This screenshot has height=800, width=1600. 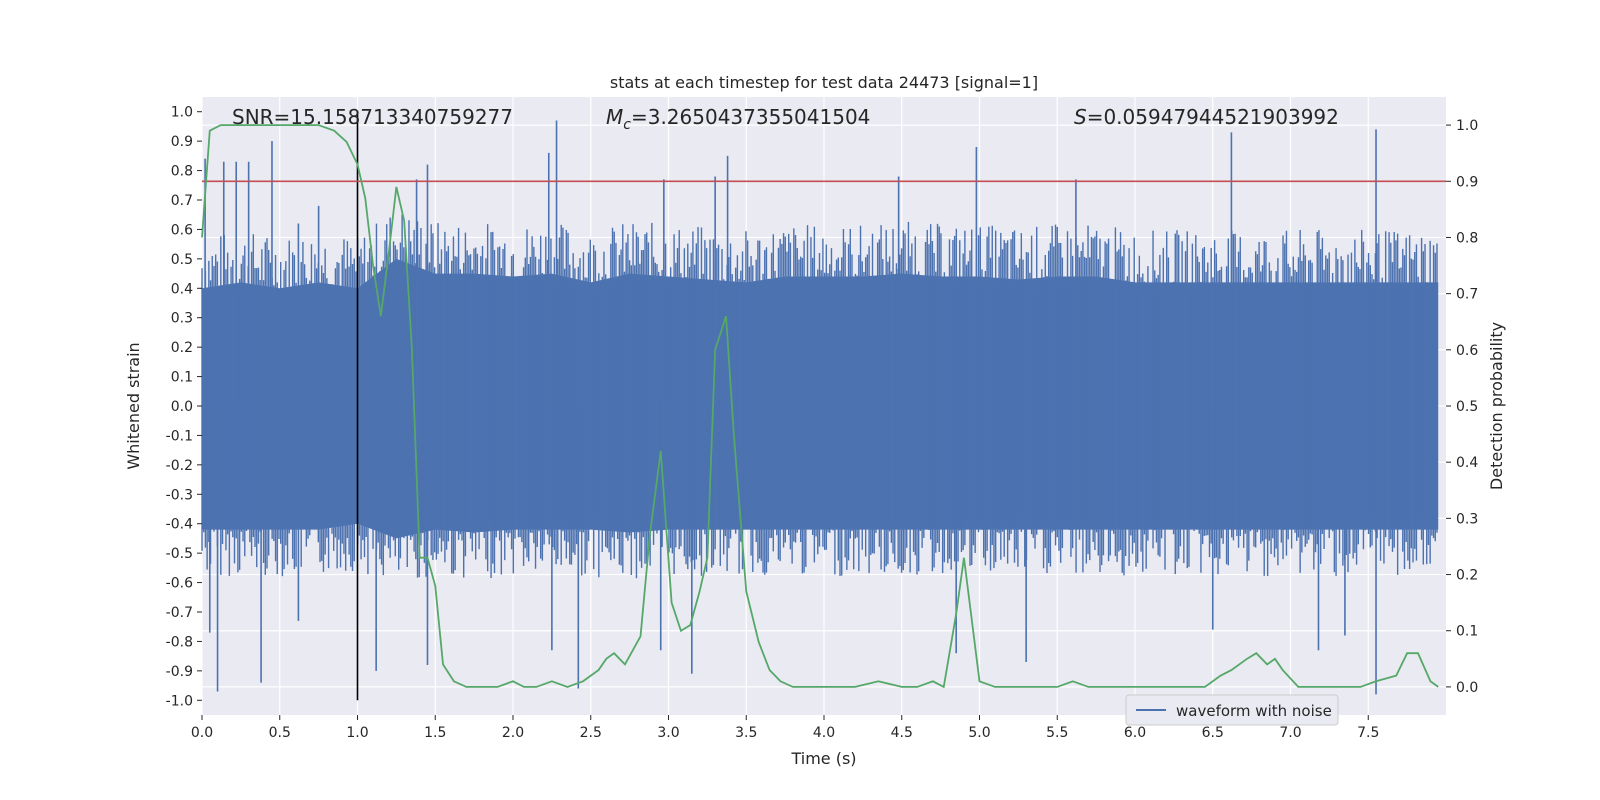 I want to click on legend-box, so click(x=1232, y=710).